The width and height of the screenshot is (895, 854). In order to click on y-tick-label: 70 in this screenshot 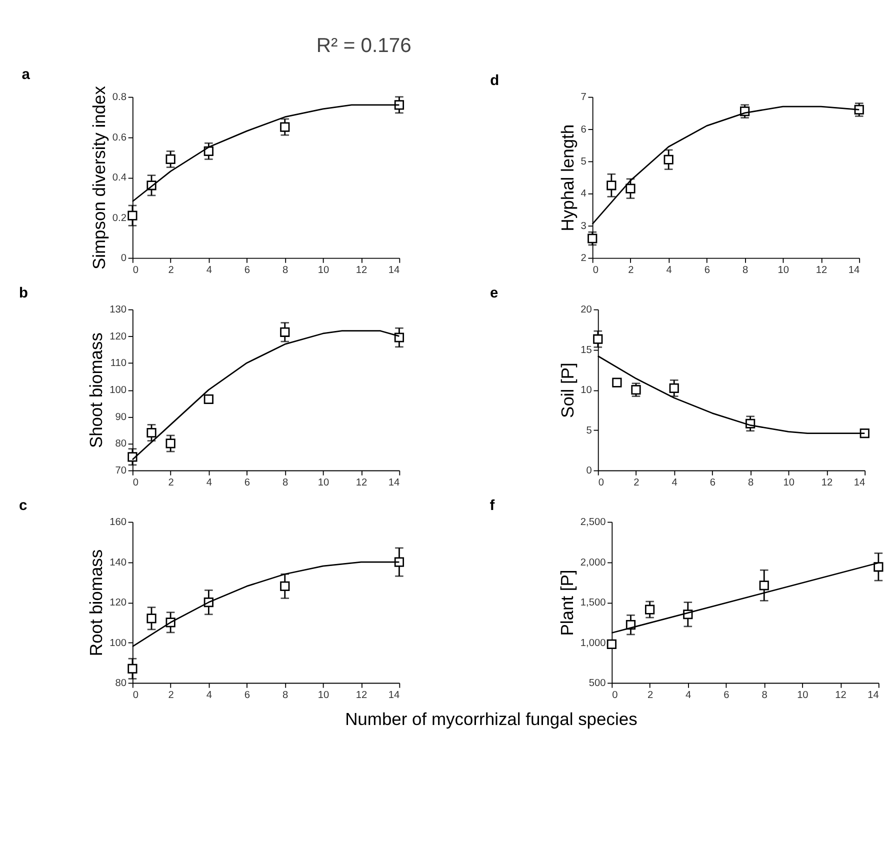, I will do `click(121, 471)`.